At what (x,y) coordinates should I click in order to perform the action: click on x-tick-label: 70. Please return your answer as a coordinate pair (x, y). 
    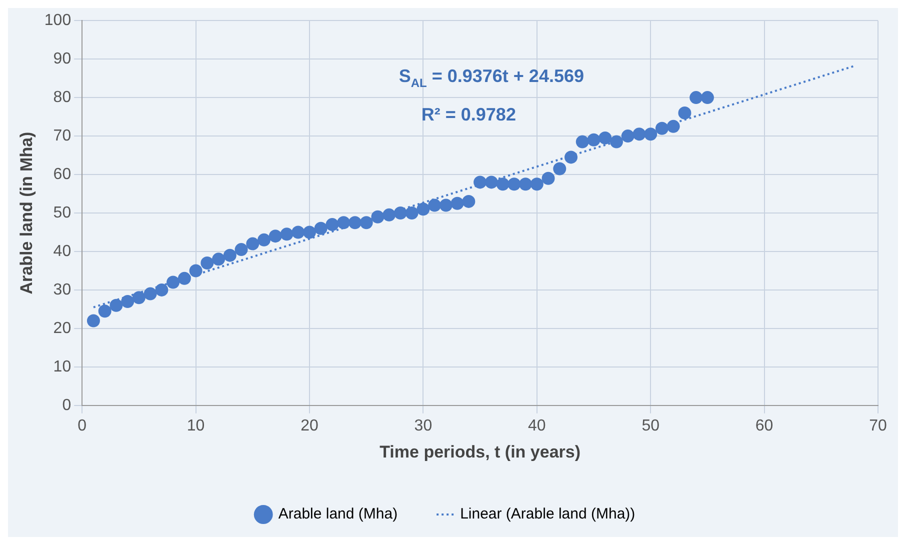
    Looking at the image, I should click on (878, 425).